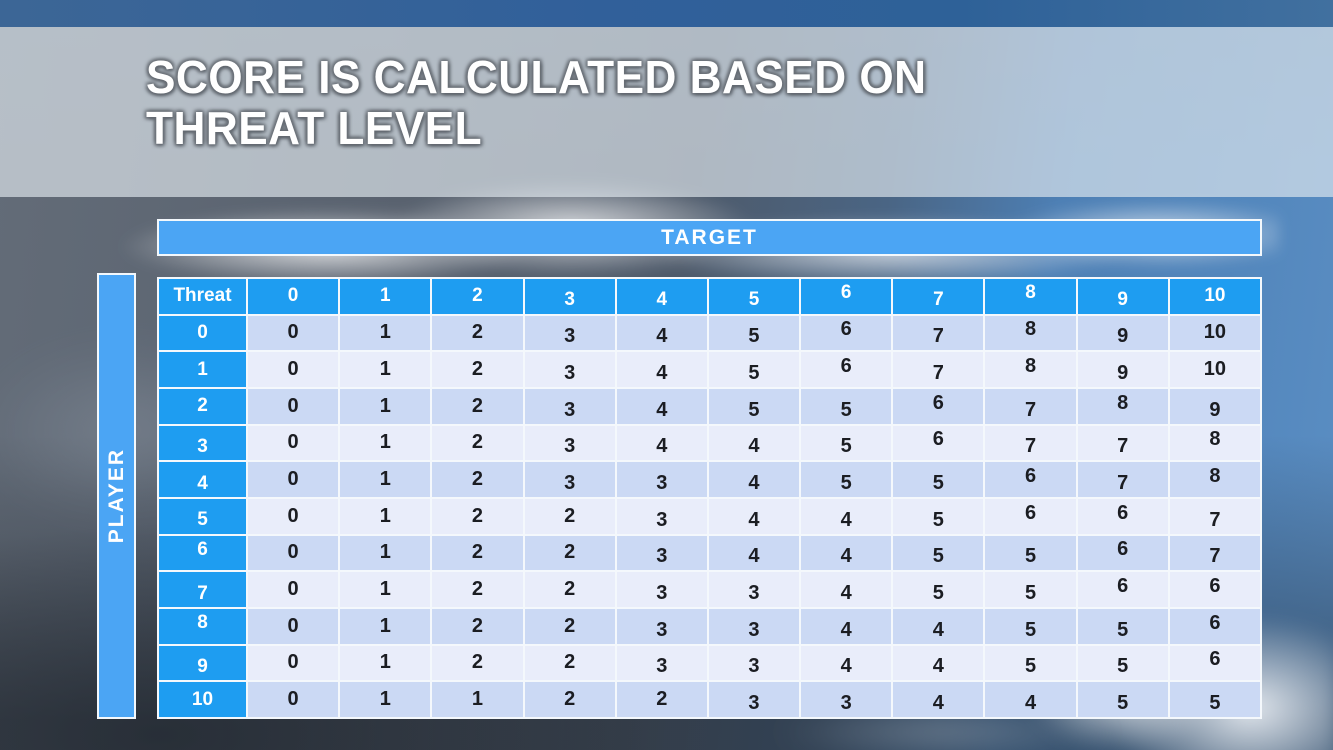 The width and height of the screenshot is (1333, 750). What do you see at coordinates (938, 300) in the screenshot?
I see `matrix-column-header-7-label: 7` at bounding box center [938, 300].